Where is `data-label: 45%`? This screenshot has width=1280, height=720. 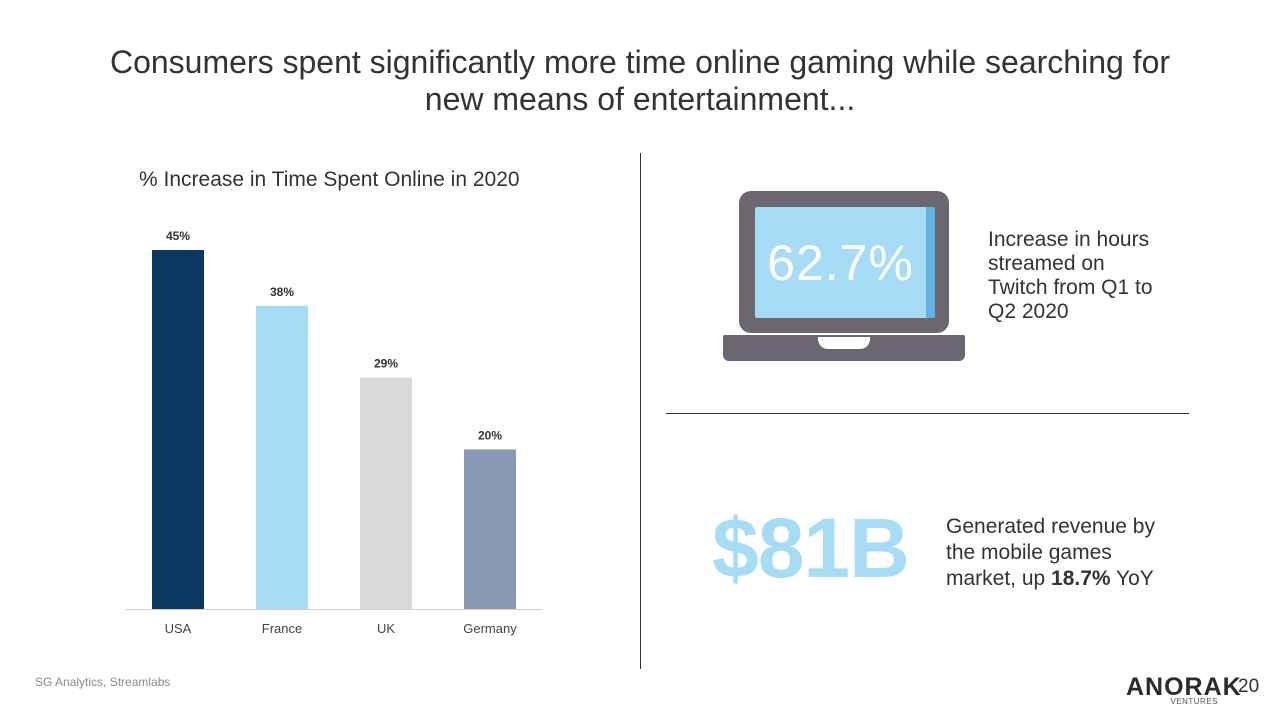
data-label: 45% is located at coordinates (178, 236).